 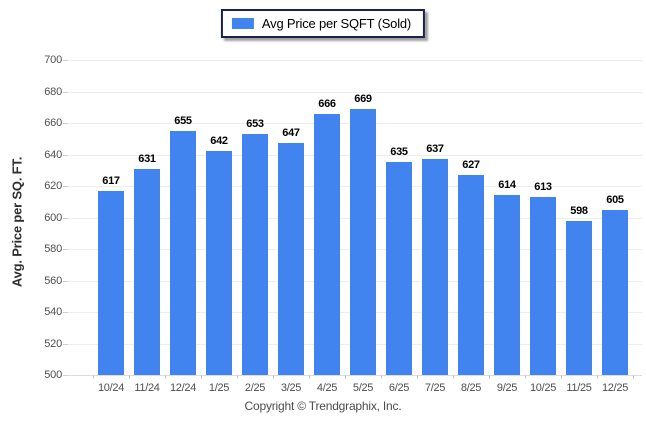 What do you see at coordinates (53, 217) in the screenshot?
I see `y-axis-tick-label: 600` at bounding box center [53, 217].